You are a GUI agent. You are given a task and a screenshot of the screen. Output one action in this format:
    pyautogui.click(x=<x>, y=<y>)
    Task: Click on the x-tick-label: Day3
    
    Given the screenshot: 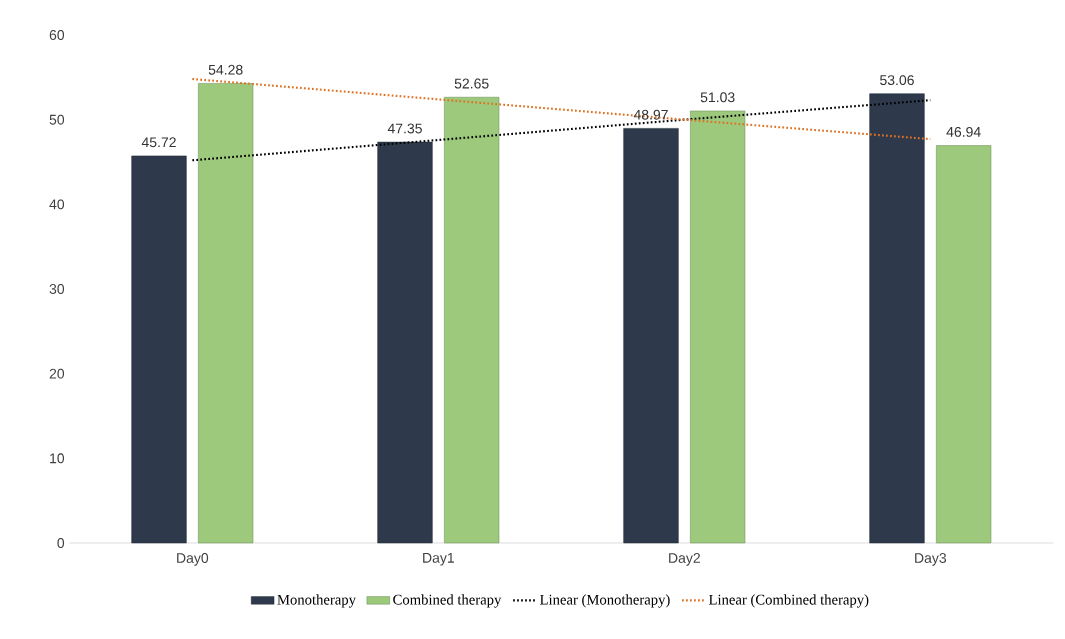 What is the action you would take?
    pyautogui.click(x=931, y=559)
    